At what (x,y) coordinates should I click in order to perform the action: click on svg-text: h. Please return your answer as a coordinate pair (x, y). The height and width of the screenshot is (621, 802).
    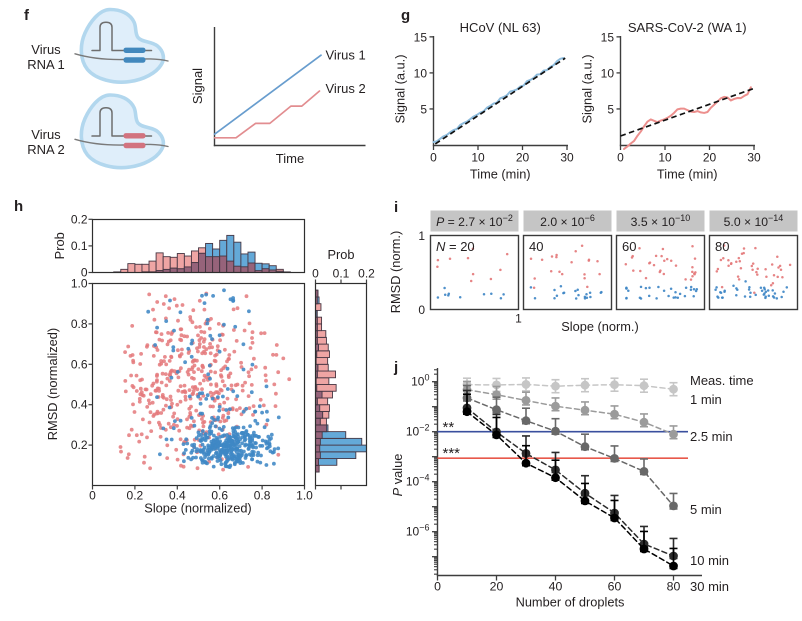
    Looking at the image, I should click on (18, 206).